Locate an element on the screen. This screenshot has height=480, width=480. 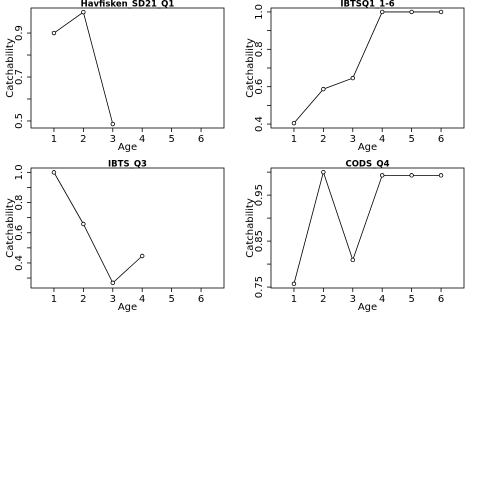
y-tick-label: 0.5 is located at coordinates (19, 121).